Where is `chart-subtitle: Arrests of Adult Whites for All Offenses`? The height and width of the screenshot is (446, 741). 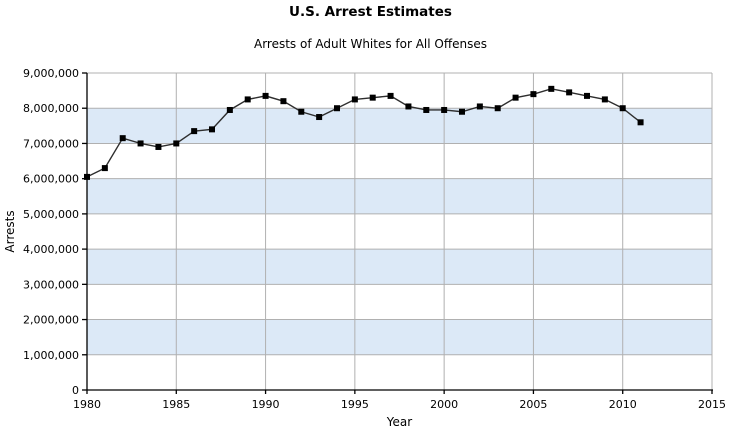 chart-subtitle: Arrests of Adult Whites for All Offenses is located at coordinates (370, 44).